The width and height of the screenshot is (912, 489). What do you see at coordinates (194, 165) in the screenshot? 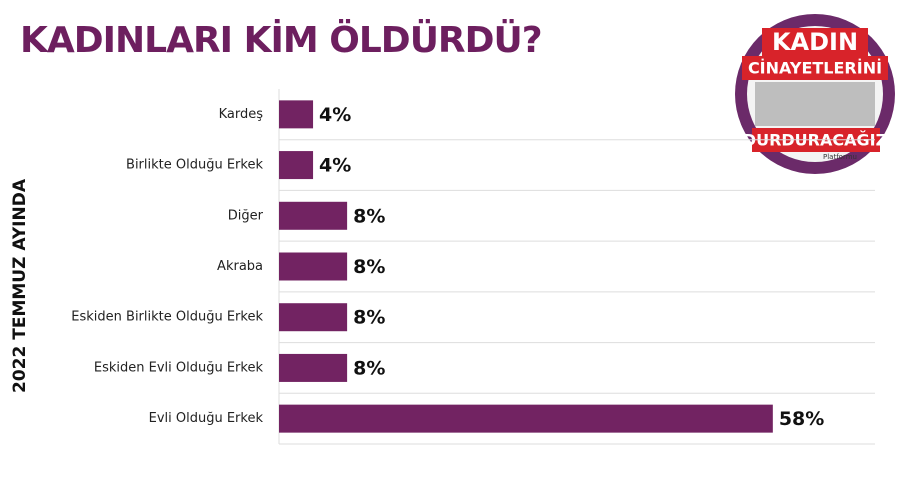
I see `y-tick-label: Birlikte Olduğu Erkek` at bounding box center [194, 165].